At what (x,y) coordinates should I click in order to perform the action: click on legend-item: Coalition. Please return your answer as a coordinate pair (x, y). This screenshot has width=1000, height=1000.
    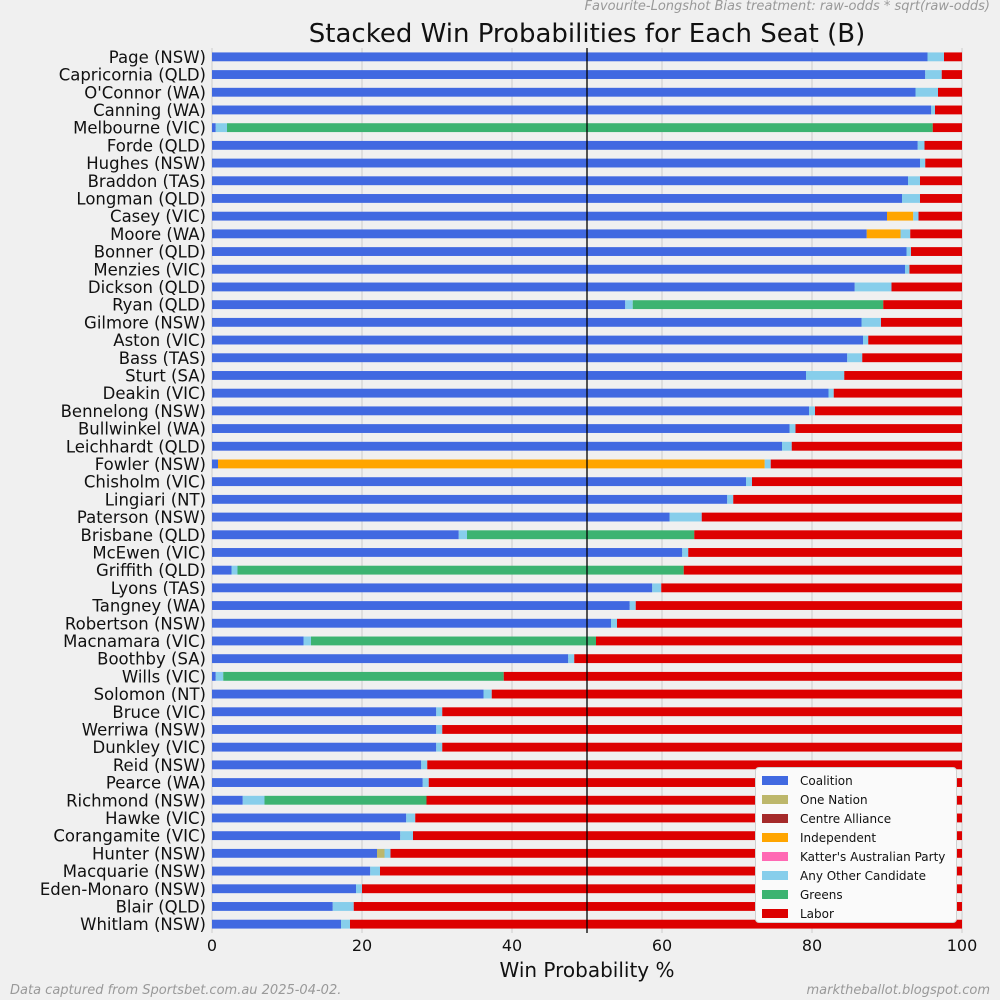
    Looking at the image, I should click on (859, 780).